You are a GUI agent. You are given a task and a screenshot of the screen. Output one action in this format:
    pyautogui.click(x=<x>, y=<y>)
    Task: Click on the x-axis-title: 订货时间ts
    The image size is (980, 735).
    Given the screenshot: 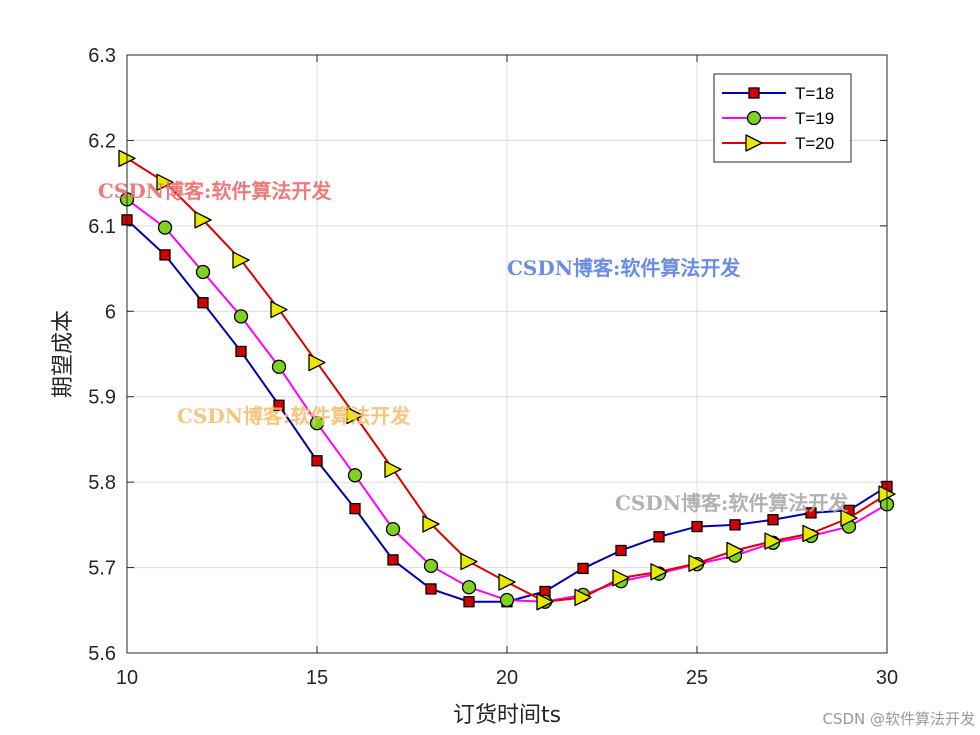 What is the action you would take?
    pyautogui.click(x=507, y=715)
    